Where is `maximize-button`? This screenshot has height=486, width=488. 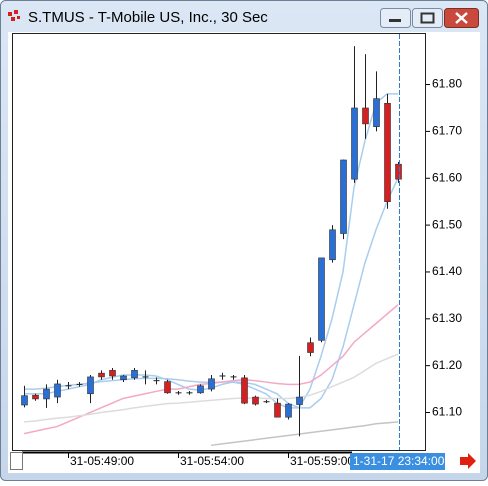 maximize-button is located at coordinates (427, 18).